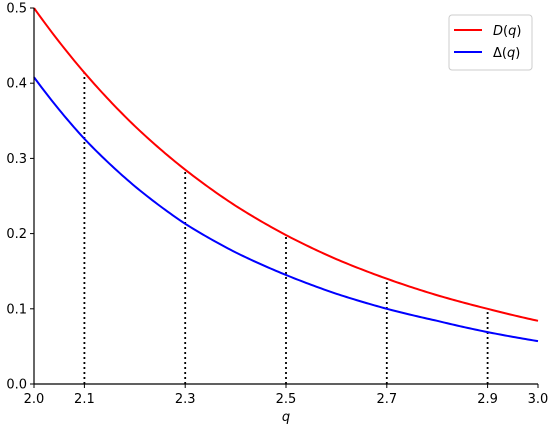  Describe the element at coordinates (16, 234) in the screenshot. I see `y-tick-label: 0.2` at that location.